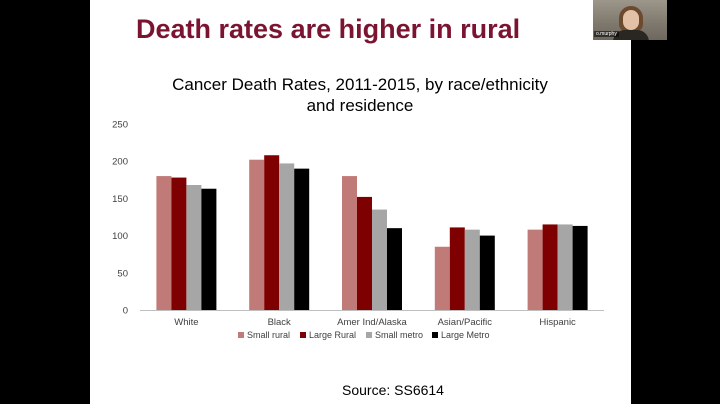 Image resolution: width=720 pixels, height=404 pixels. What do you see at coordinates (465, 322) in the screenshot?
I see `x-tick-label: Asian/Pacific` at bounding box center [465, 322].